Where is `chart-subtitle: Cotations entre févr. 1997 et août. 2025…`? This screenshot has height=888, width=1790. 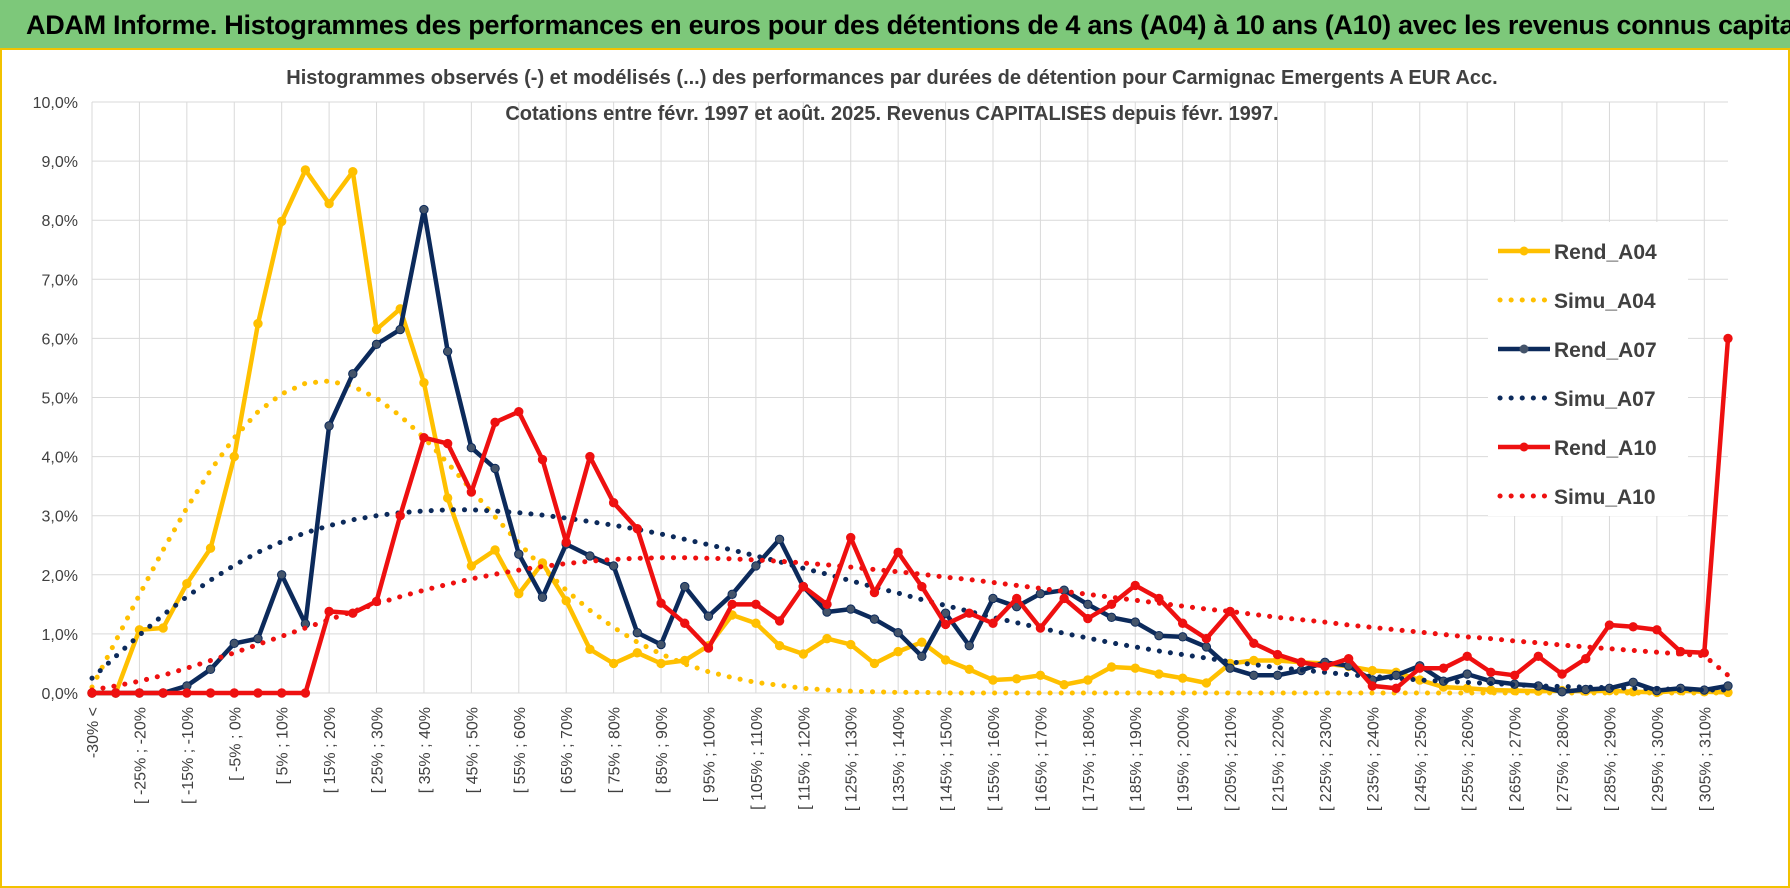
chart-subtitle: Cotations entre févr. 1997 et août. 2025… is located at coordinates (891, 114).